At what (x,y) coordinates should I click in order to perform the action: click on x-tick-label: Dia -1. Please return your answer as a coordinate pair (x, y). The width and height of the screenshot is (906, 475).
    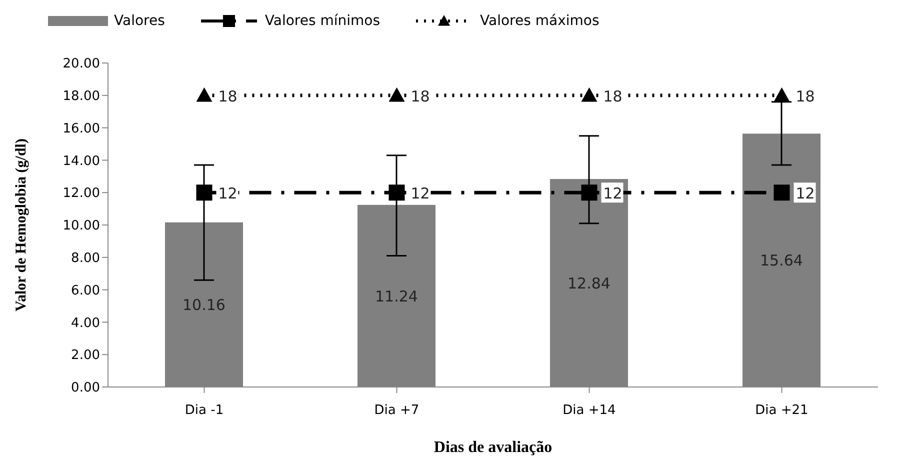
    Looking at the image, I should click on (204, 410).